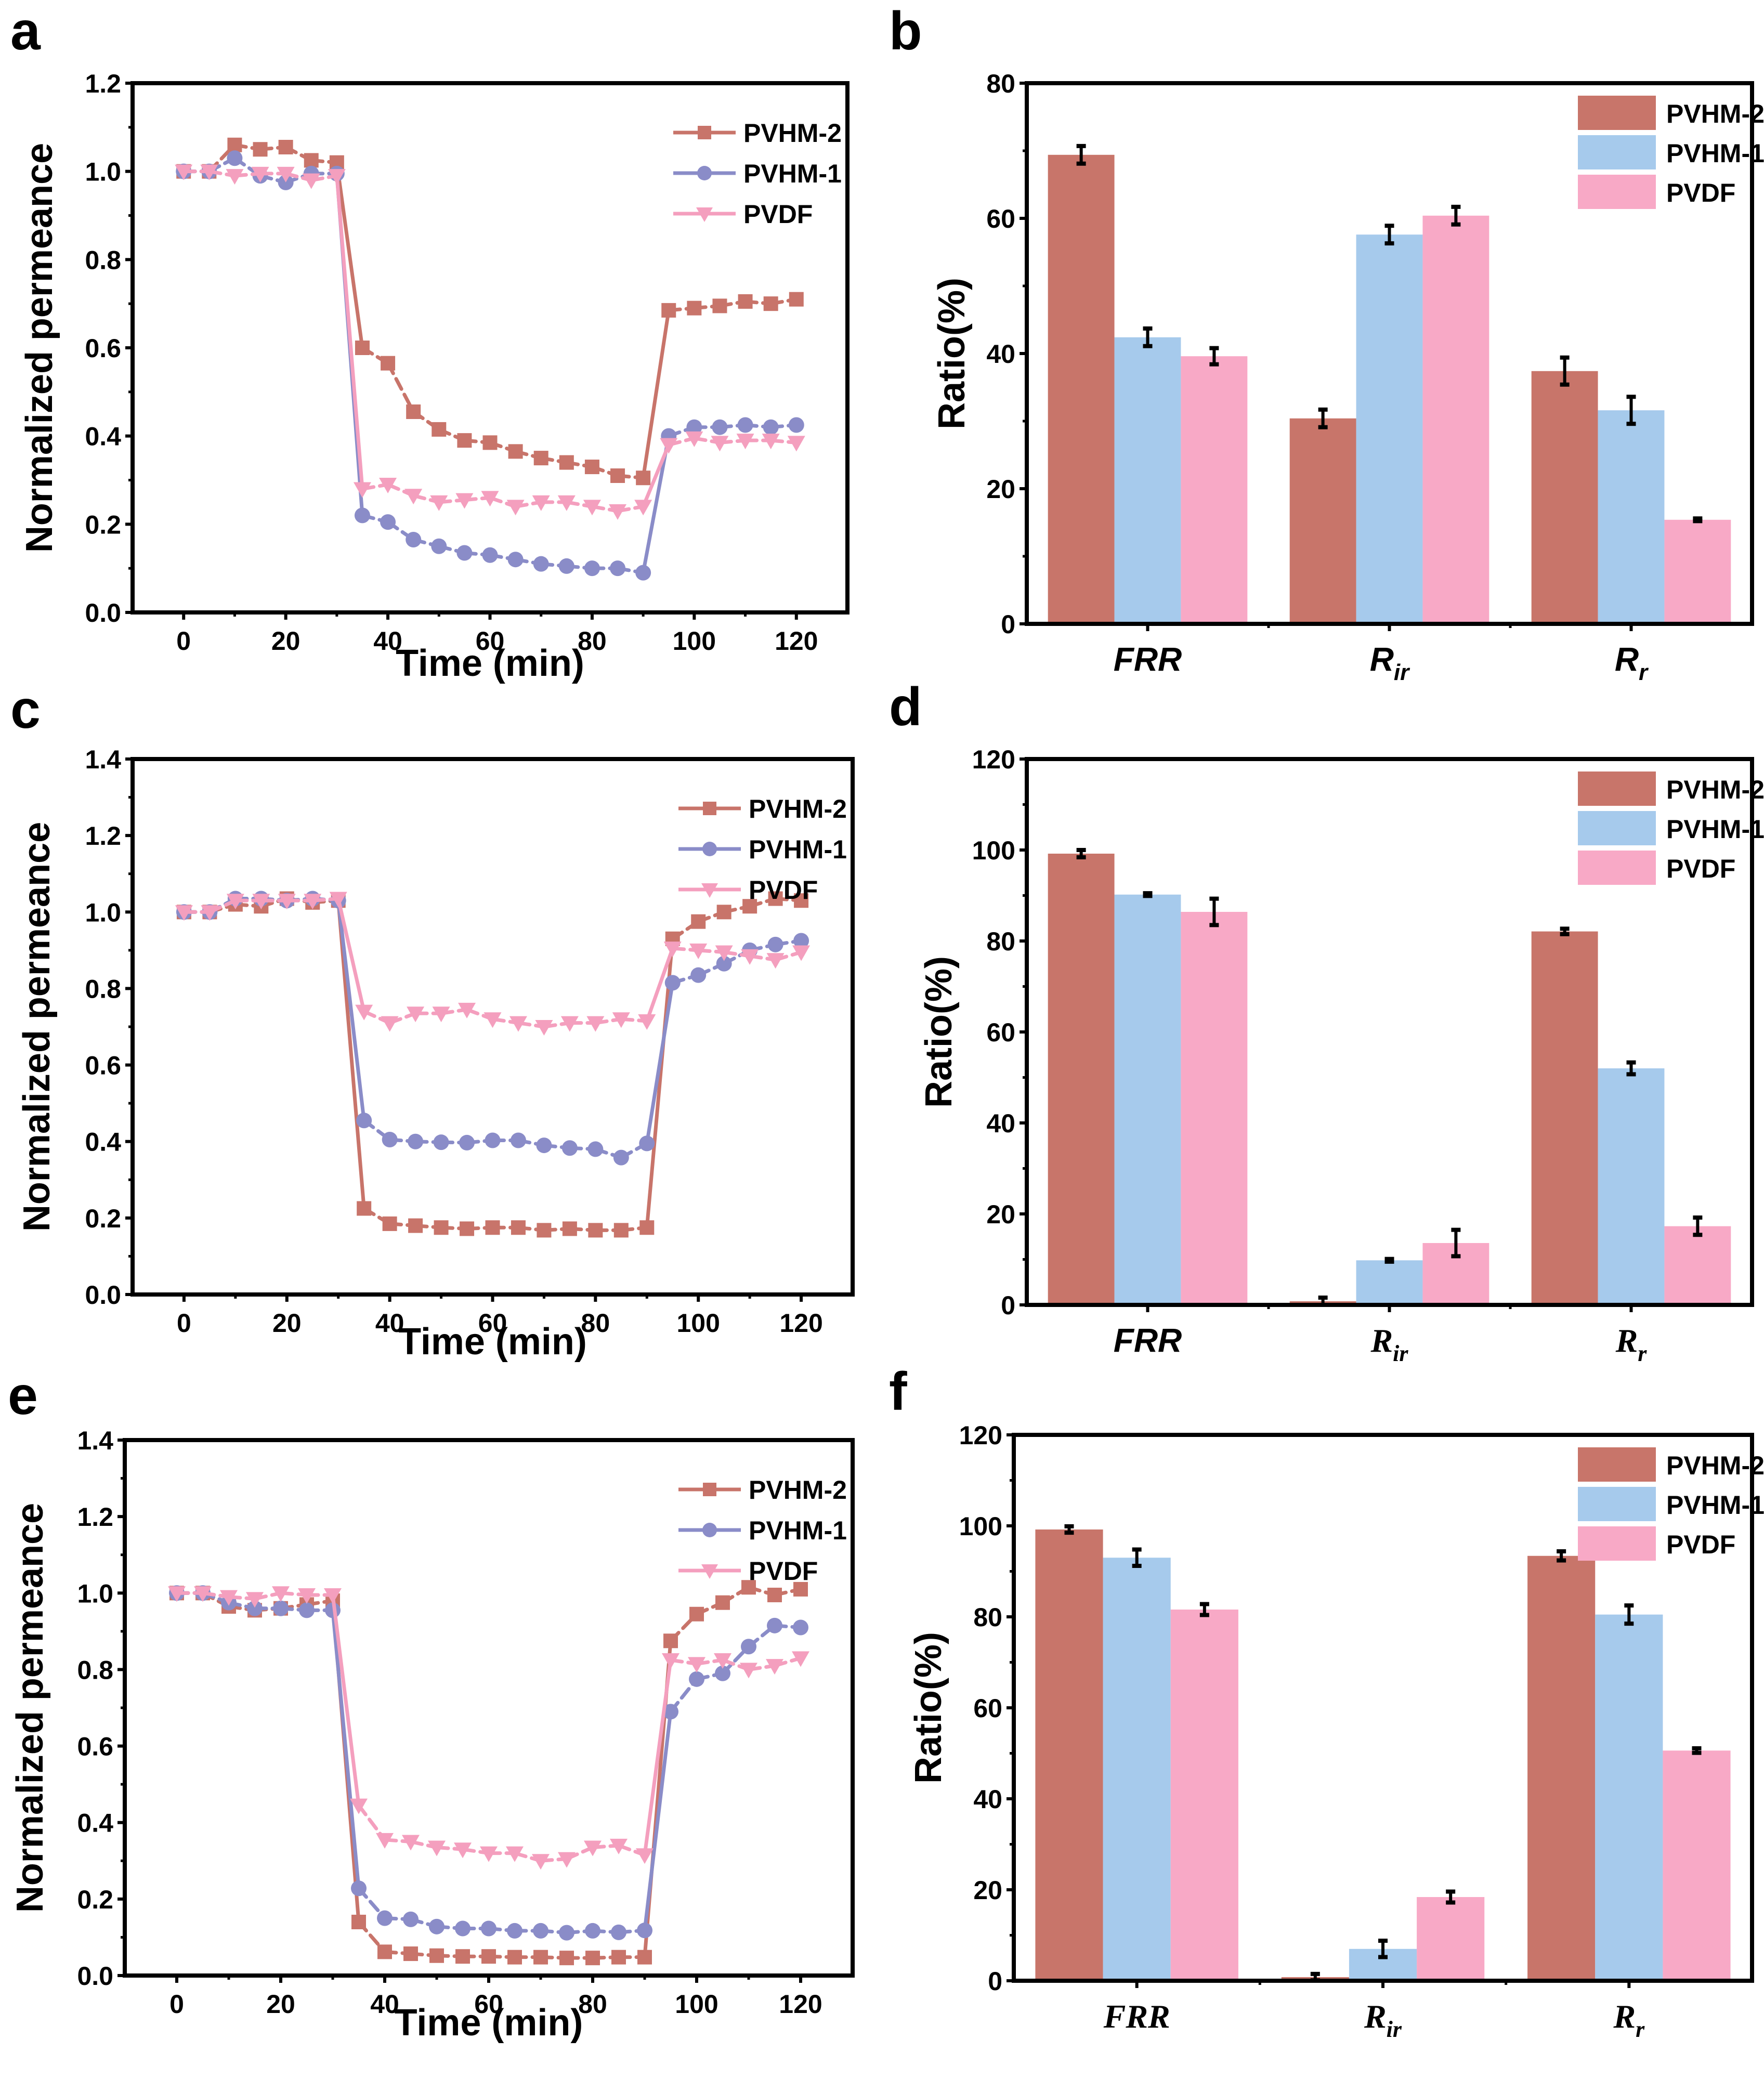  I want to click on legend-item: PVDF, so click(1656, 192).